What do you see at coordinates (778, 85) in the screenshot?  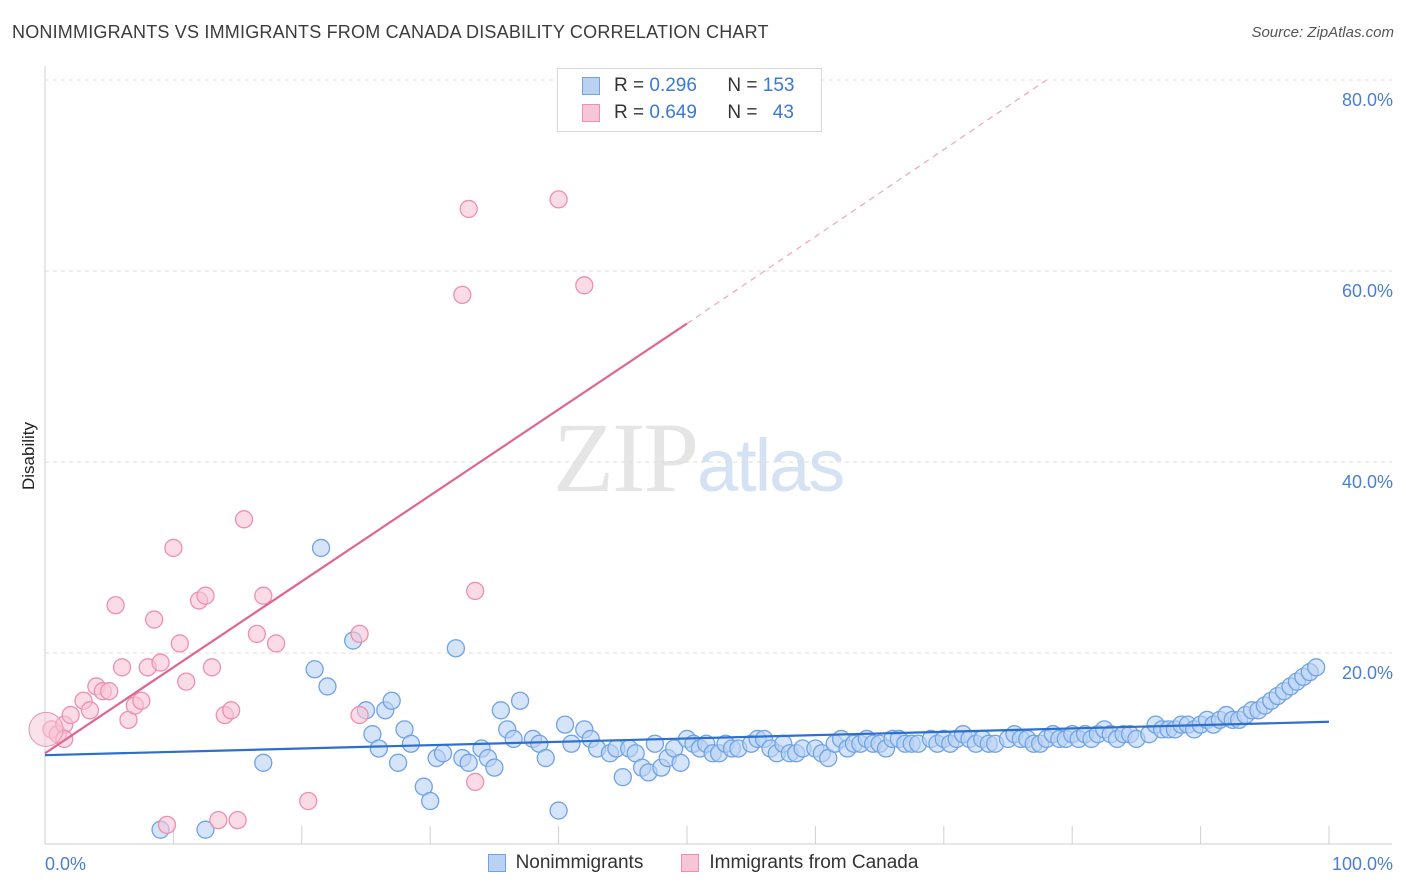 I see `legend-n-value: 153` at bounding box center [778, 85].